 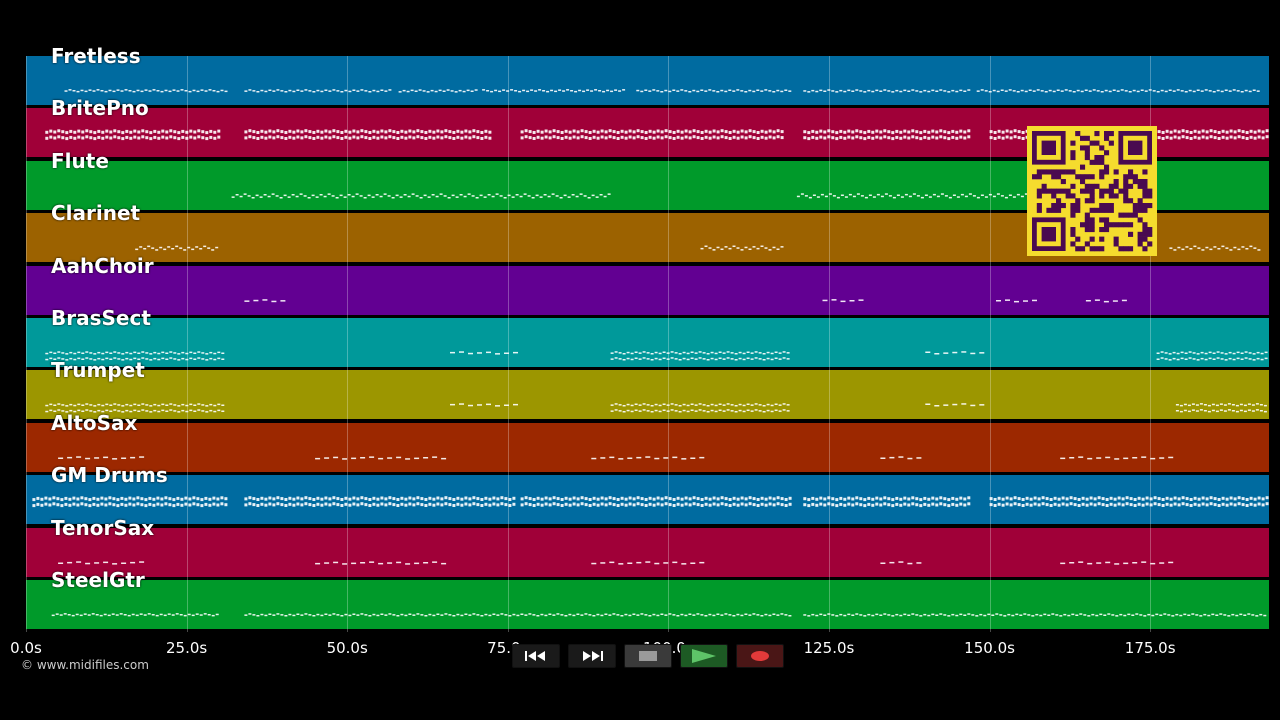 I want to click on track-lane-brassect, so click(x=647, y=342).